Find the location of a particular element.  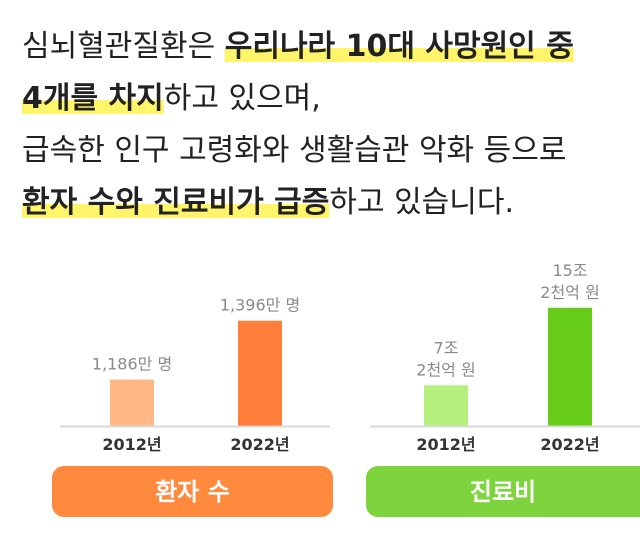

paragraph-line: 급속한 인구 고령화와 생활습관 악화 등으로 is located at coordinates (294, 150).